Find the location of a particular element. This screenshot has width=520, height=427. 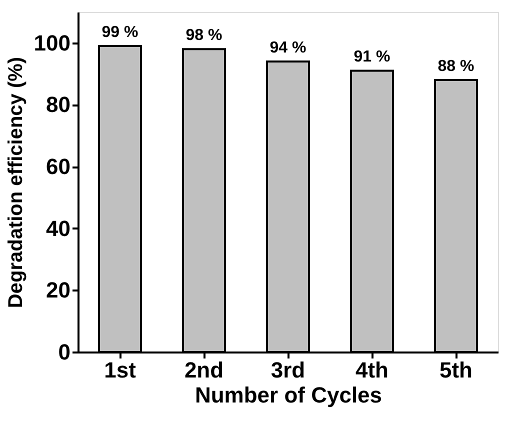

data-label: 88 % is located at coordinates (456, 66).